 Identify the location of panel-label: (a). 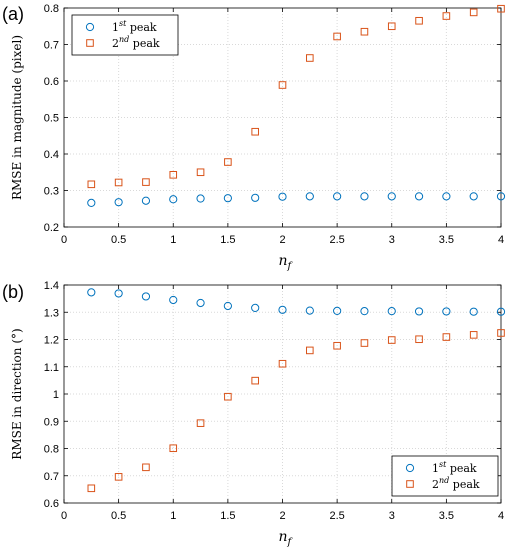
(13, 14).